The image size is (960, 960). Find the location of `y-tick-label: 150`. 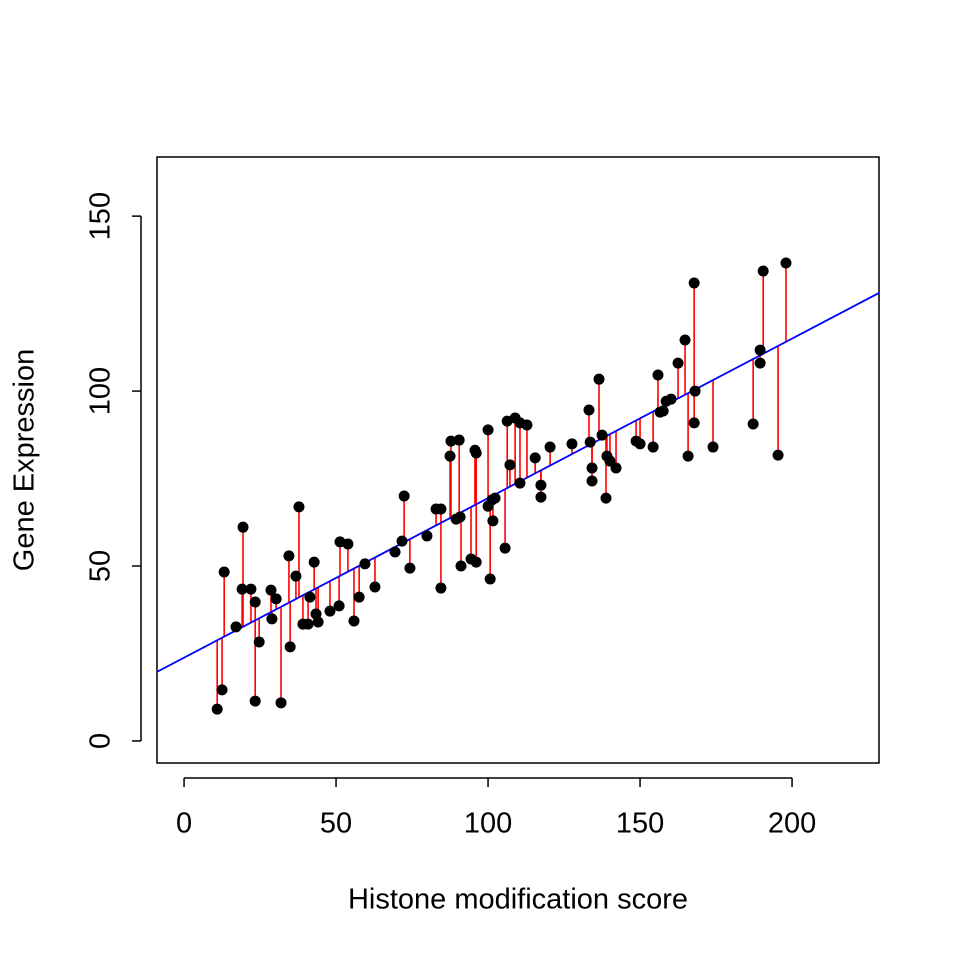

y-tick-label: 150 is located at coordinates (101, 216).